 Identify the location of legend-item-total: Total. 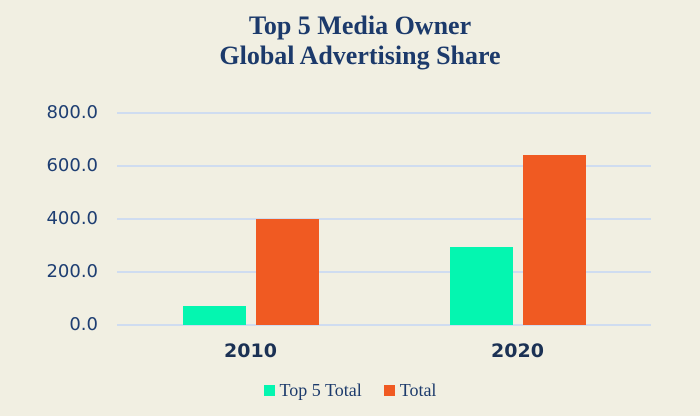
(410, 390).